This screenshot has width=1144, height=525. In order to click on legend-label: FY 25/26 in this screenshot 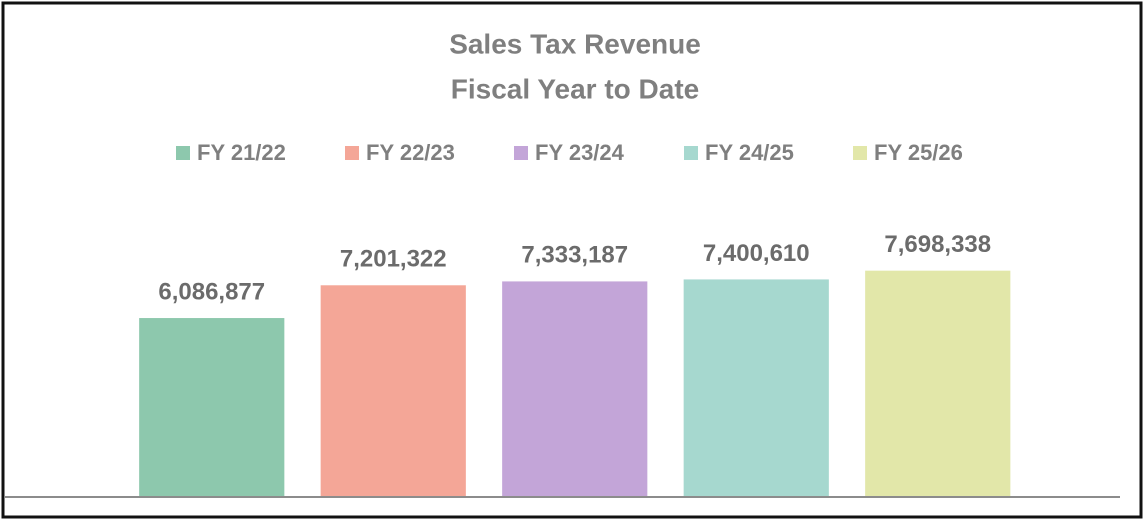, I will do `click(918, 152)`.